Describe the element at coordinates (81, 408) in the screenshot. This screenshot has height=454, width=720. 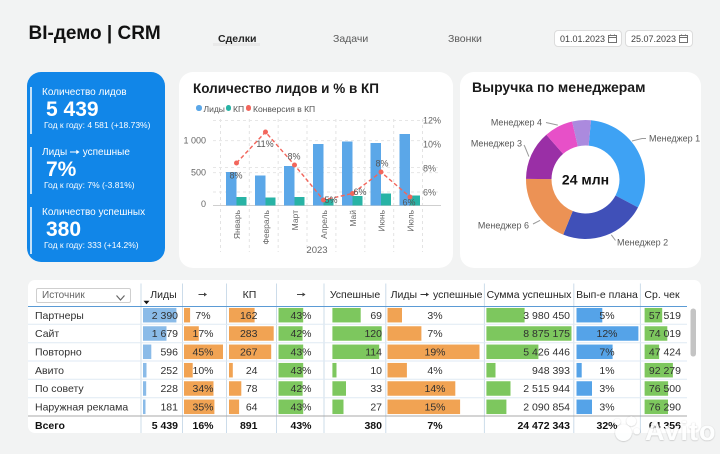
I see `svg-text: Наружная реклама` at that location.